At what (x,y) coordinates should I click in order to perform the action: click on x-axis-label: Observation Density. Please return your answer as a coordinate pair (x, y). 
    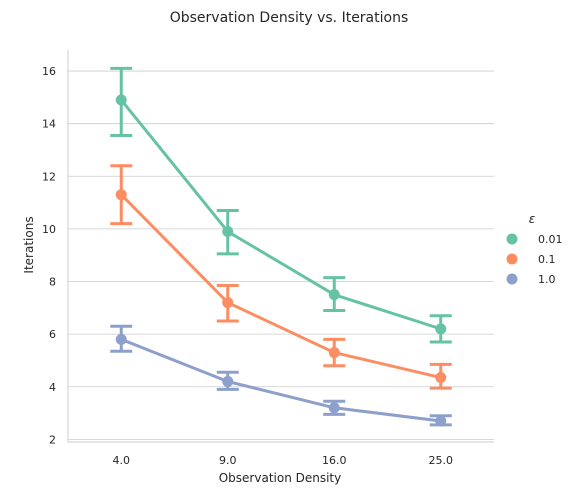
    Looking at the image, I should click on (280, 478).